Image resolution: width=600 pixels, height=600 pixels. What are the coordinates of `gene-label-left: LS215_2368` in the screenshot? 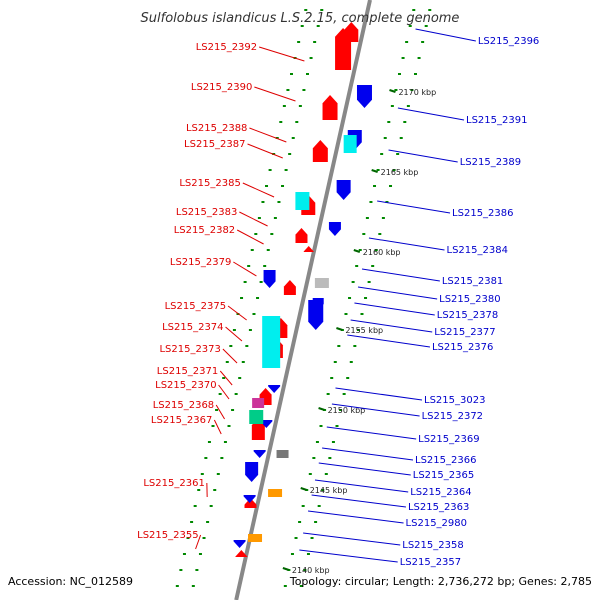 It's located at (183, 405).